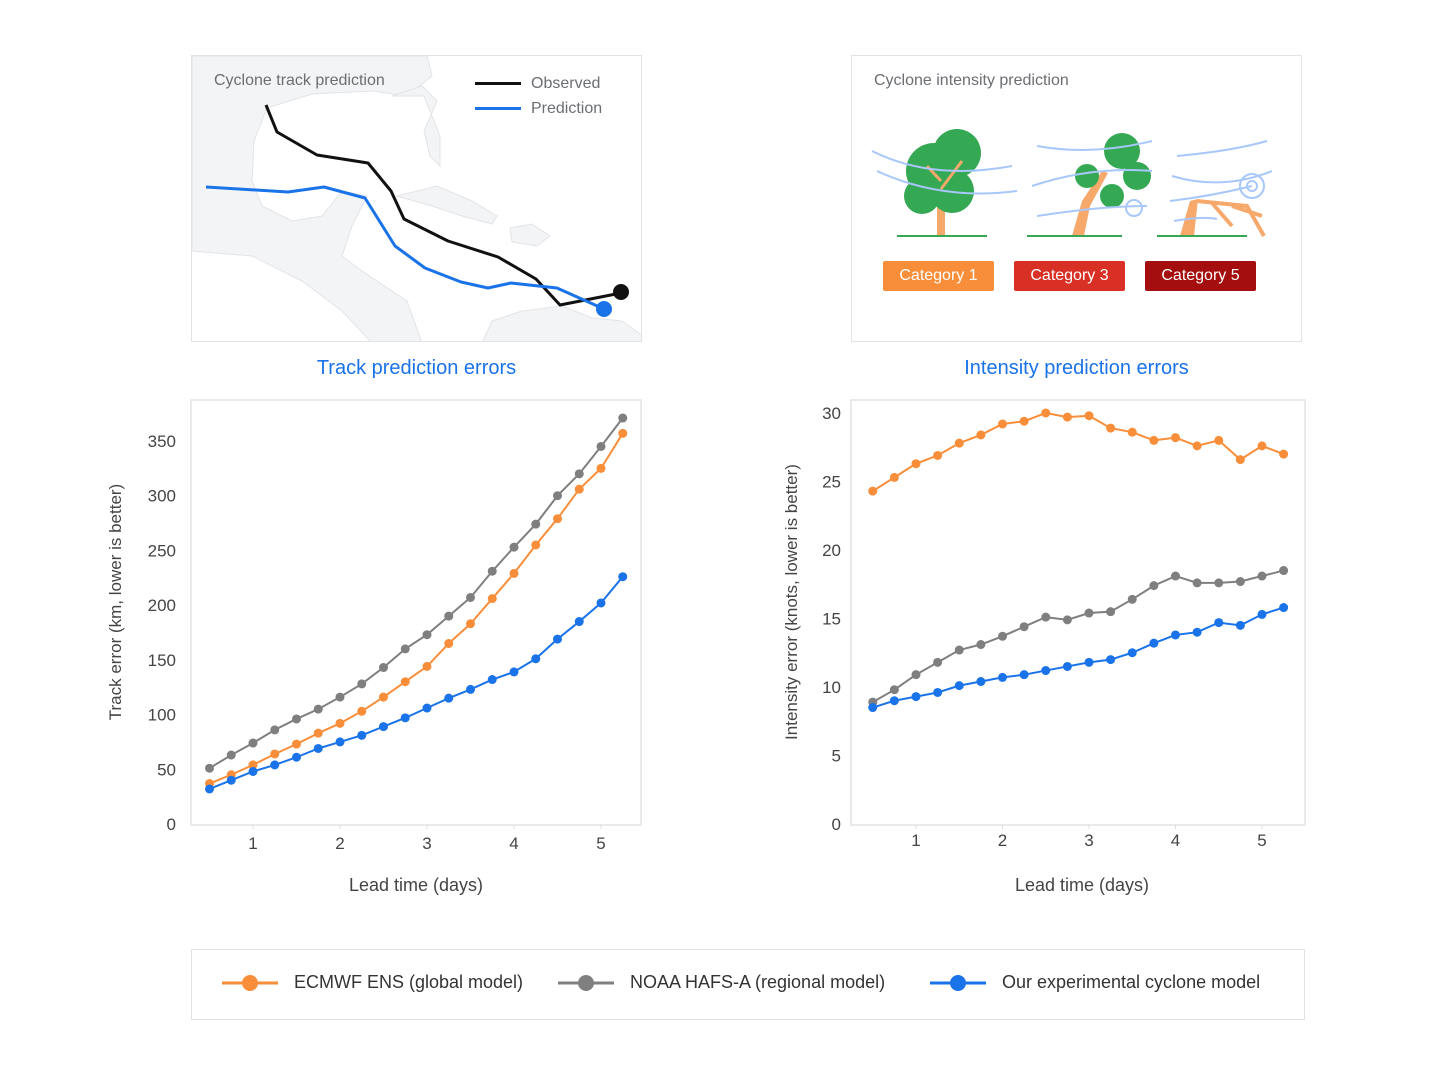 This screenshot has height=1075, width=1440. Describe the element at coordinates (530, 235) in the screenshot. I see `land-hispaniola` at that location.